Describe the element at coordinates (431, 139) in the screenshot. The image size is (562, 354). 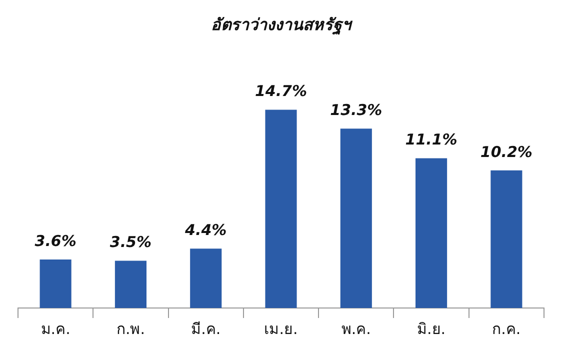
I see `data-label: 11.1%` at that location.